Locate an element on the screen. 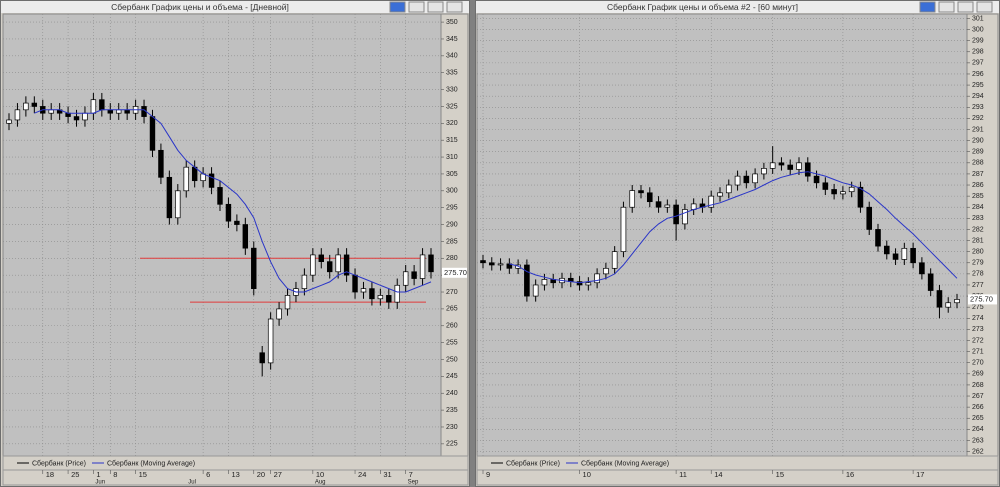  y-tick-label: 289 is located at coordinates (978, 152).